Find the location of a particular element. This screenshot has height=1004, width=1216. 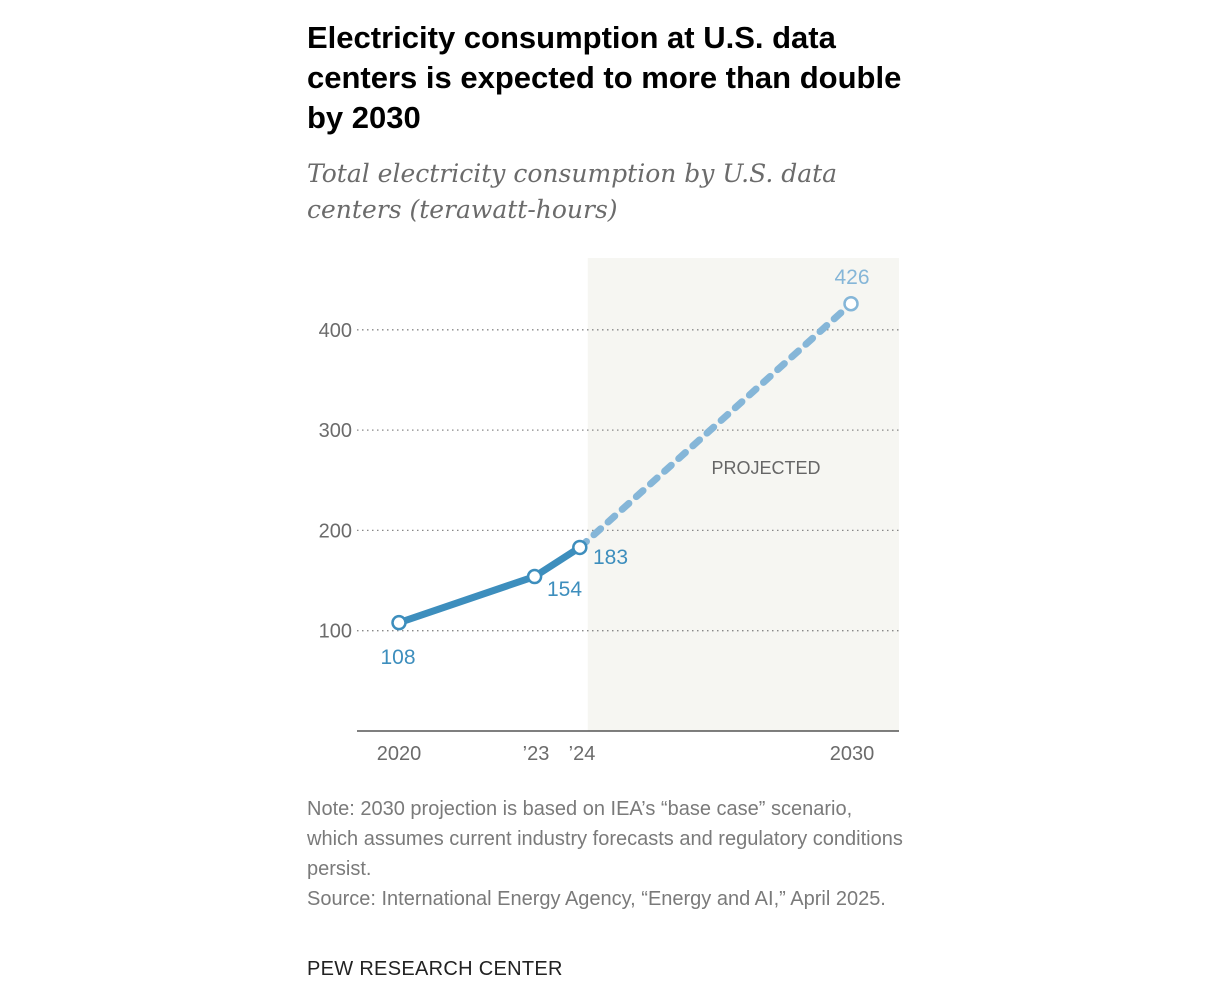

brand-logo-text: PEW RESEARCH CENTER is located at coordinates (435, 969).